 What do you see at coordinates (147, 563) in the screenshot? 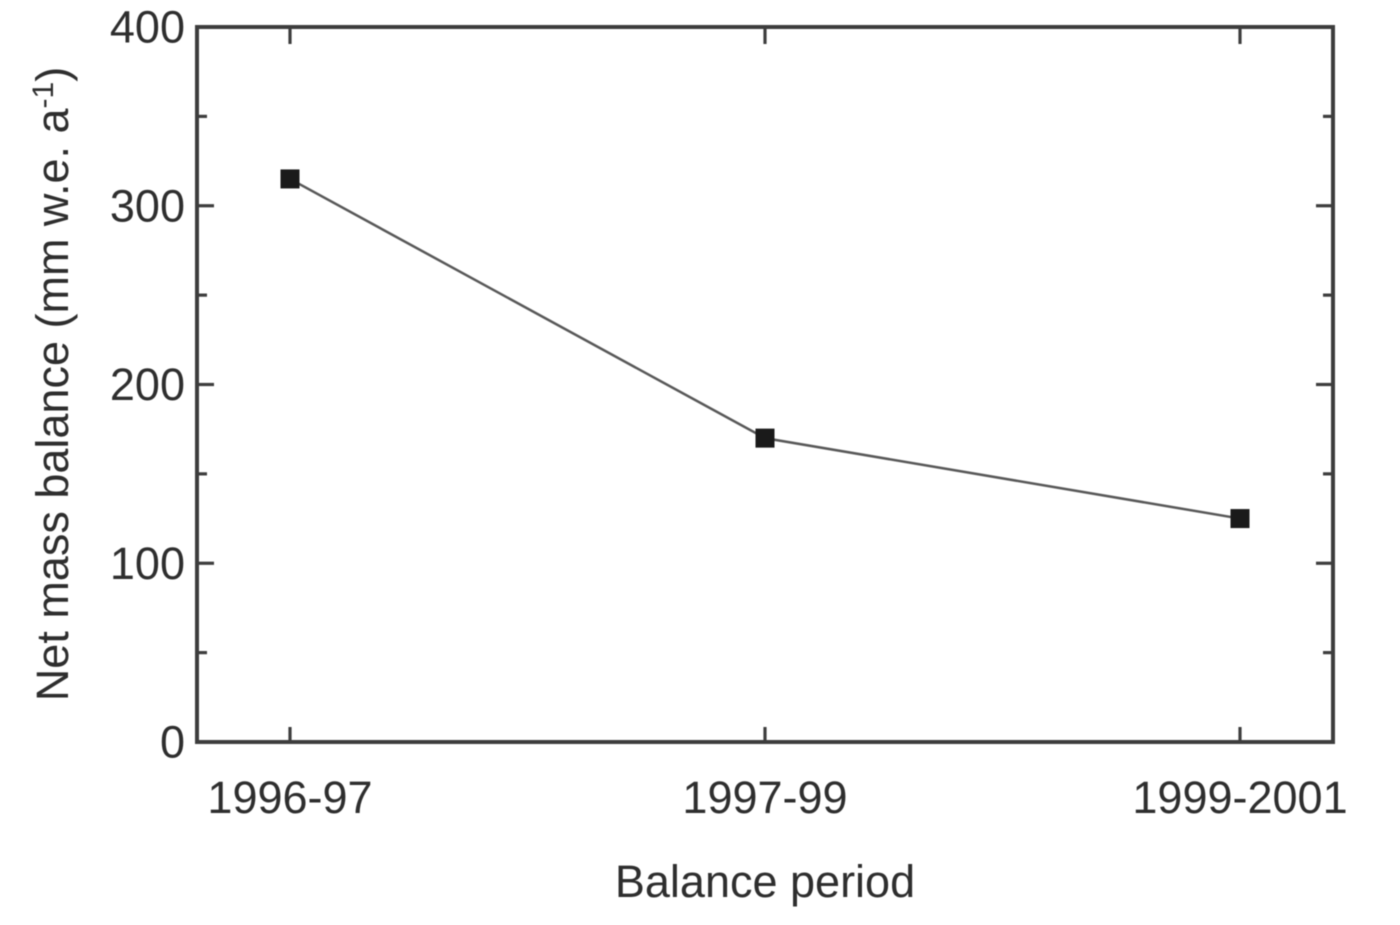
I see `y-axis-tick-label: 100` at bounding box center [147, 563].